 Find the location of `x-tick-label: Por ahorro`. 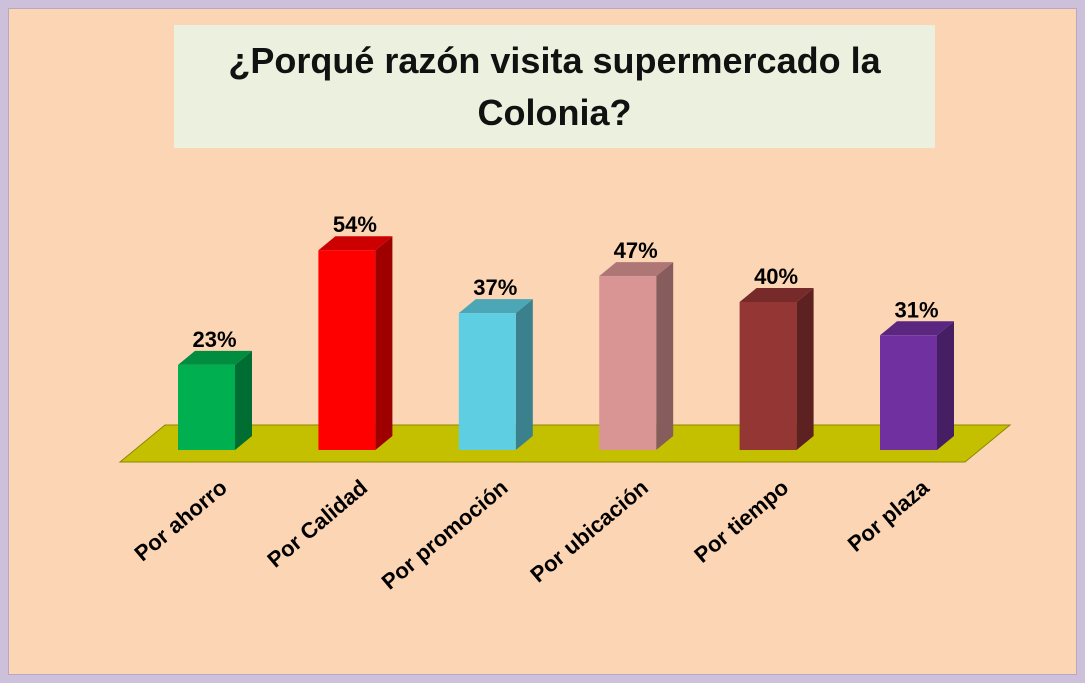

x-tick-label: Por ahorro is located at coordinates (180, 520).